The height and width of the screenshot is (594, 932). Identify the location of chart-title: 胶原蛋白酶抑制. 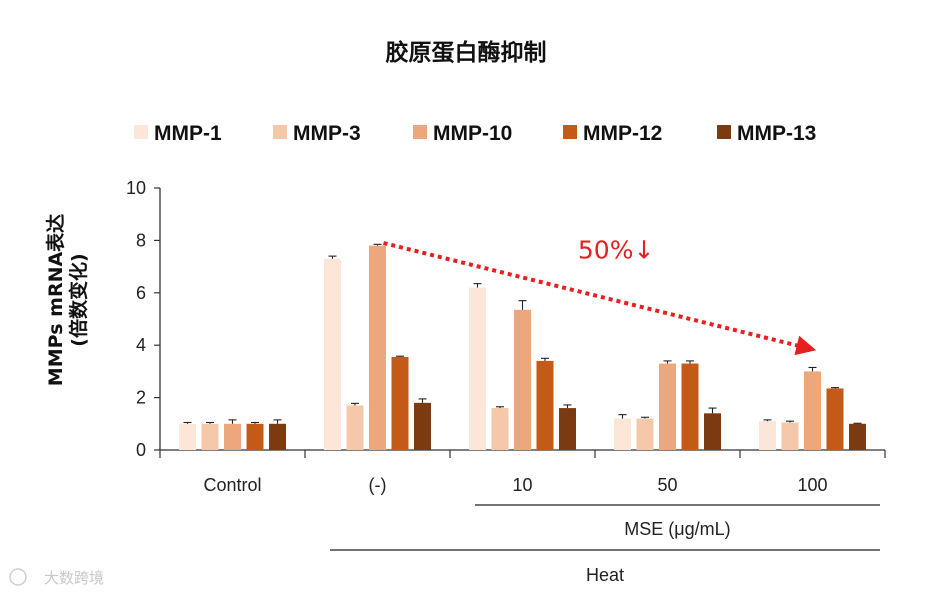
(466, 52).